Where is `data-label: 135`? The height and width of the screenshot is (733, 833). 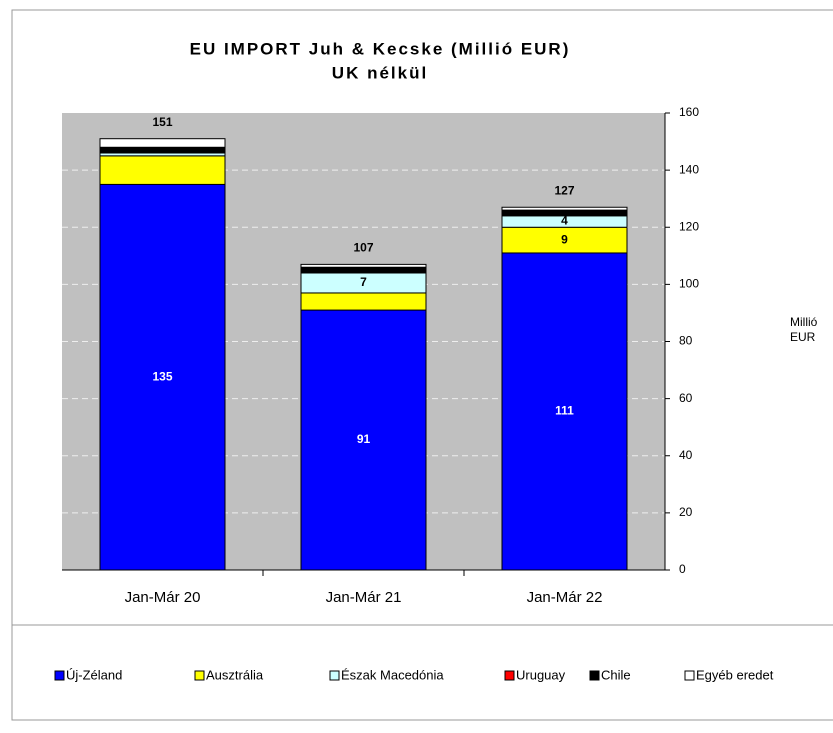 data-label: 135 is located at coordinates (162, 376).